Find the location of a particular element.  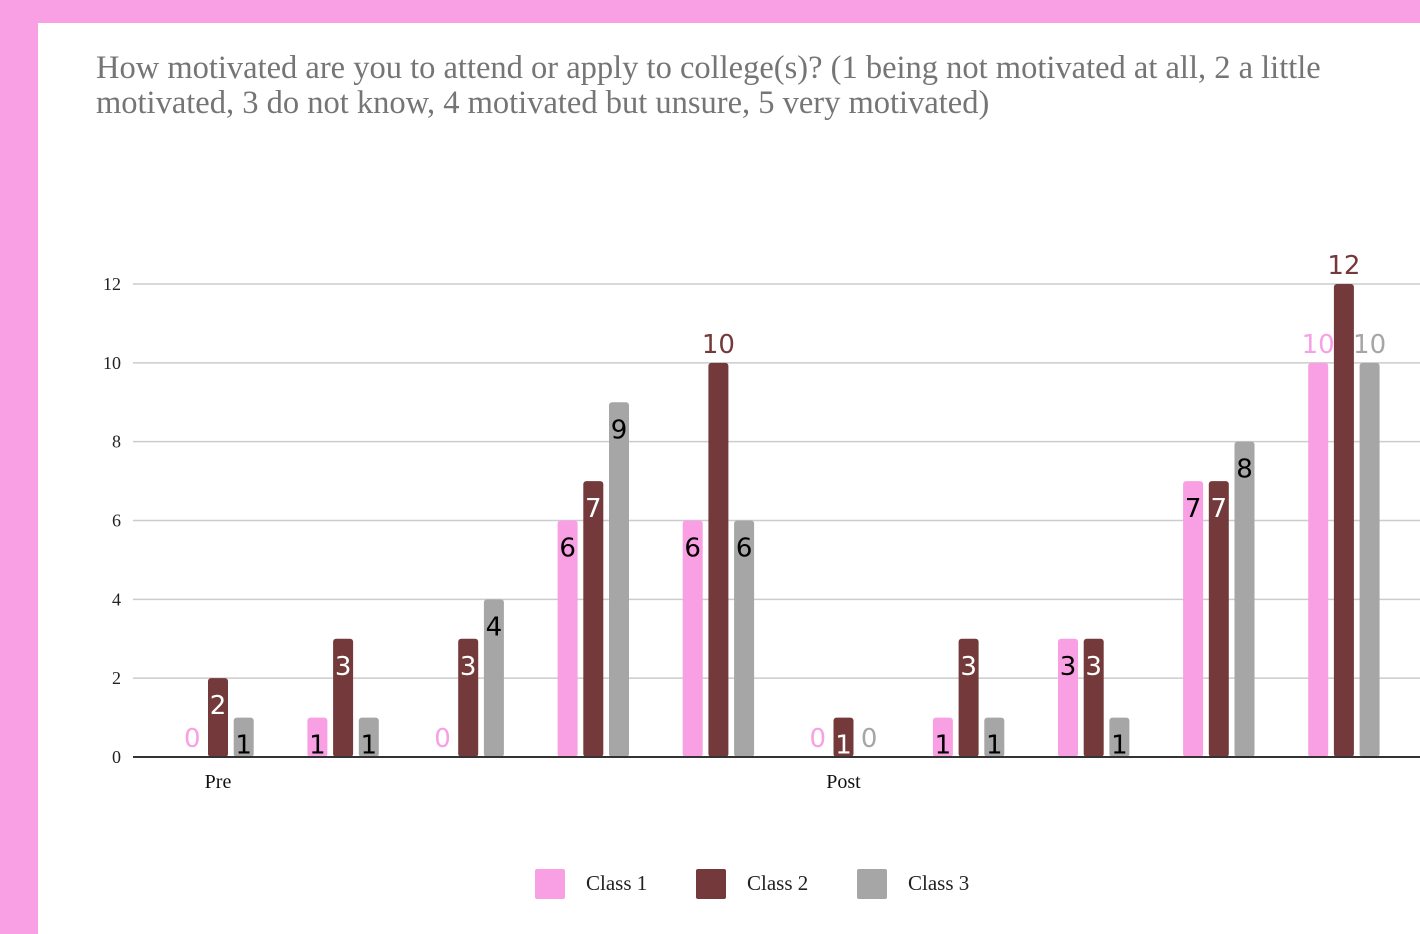

y-axis-ticks: 0 2 4 6 8 10 12 is located at coordinates (112, 520).